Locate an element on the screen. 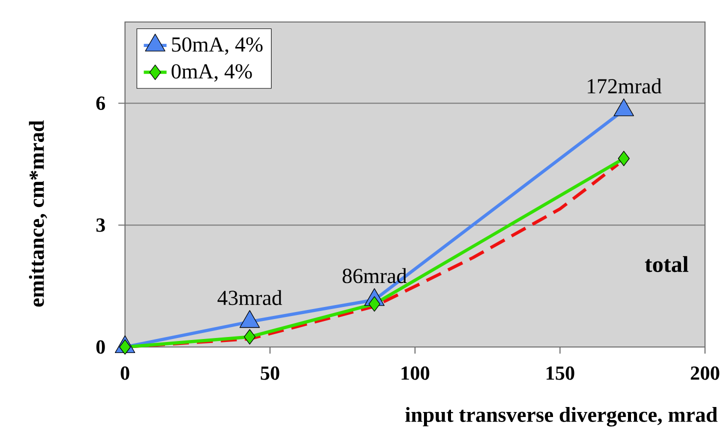 The height and width of the screenshot is (442, 723). x-tick-label: 50 is located at coordinates (270, 373).